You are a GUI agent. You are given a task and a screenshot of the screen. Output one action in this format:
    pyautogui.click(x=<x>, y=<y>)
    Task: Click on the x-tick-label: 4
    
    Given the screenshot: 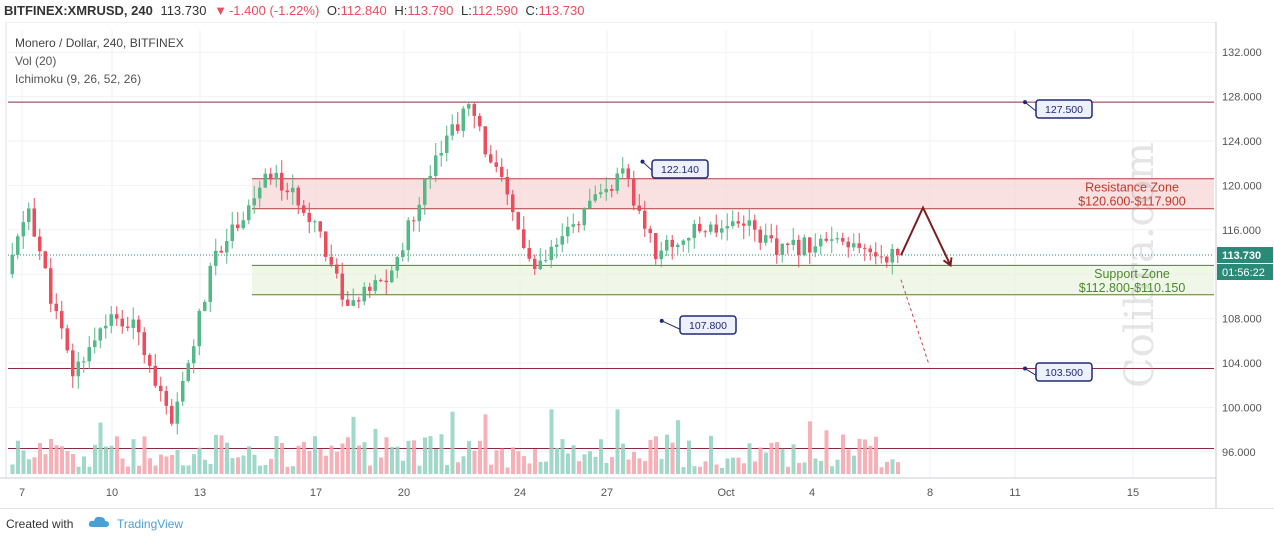 What is the action you would take?
    pyautogui.click(x=812, y=493)
    